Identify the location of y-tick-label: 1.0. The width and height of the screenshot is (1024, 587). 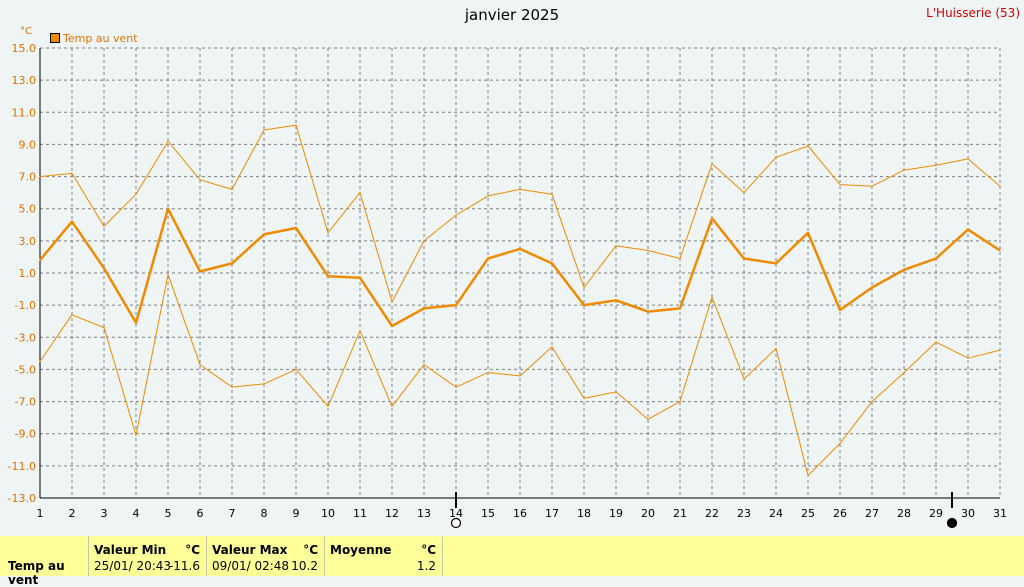
(28, 273).